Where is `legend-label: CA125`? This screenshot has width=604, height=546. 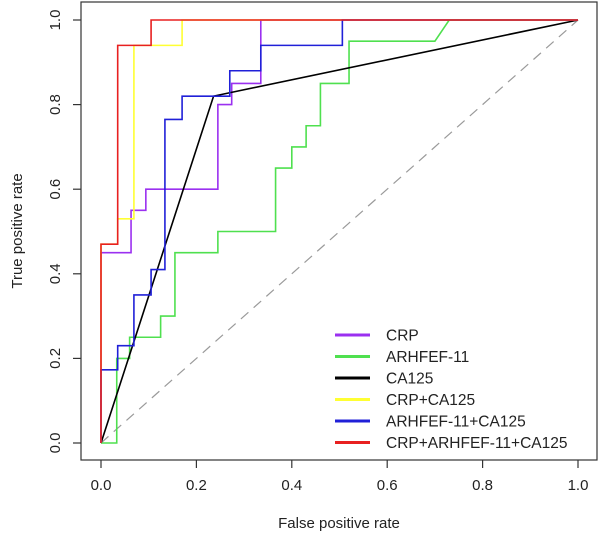 legend-label: CA125 is located at coordinates (409, 379).